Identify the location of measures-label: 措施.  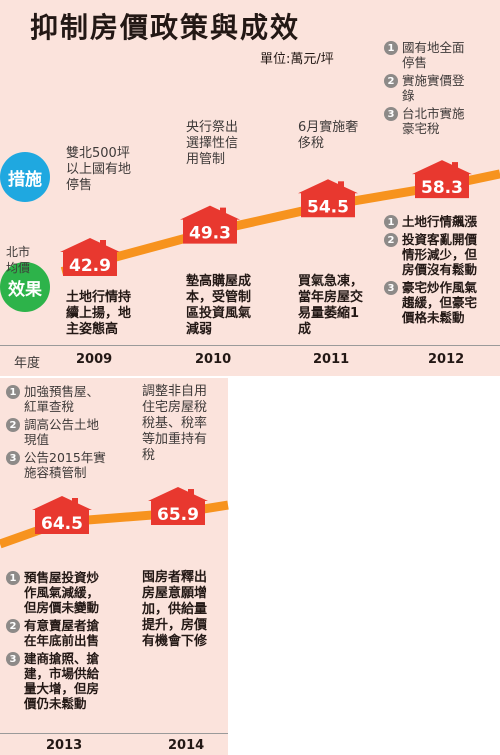
(25, 179).